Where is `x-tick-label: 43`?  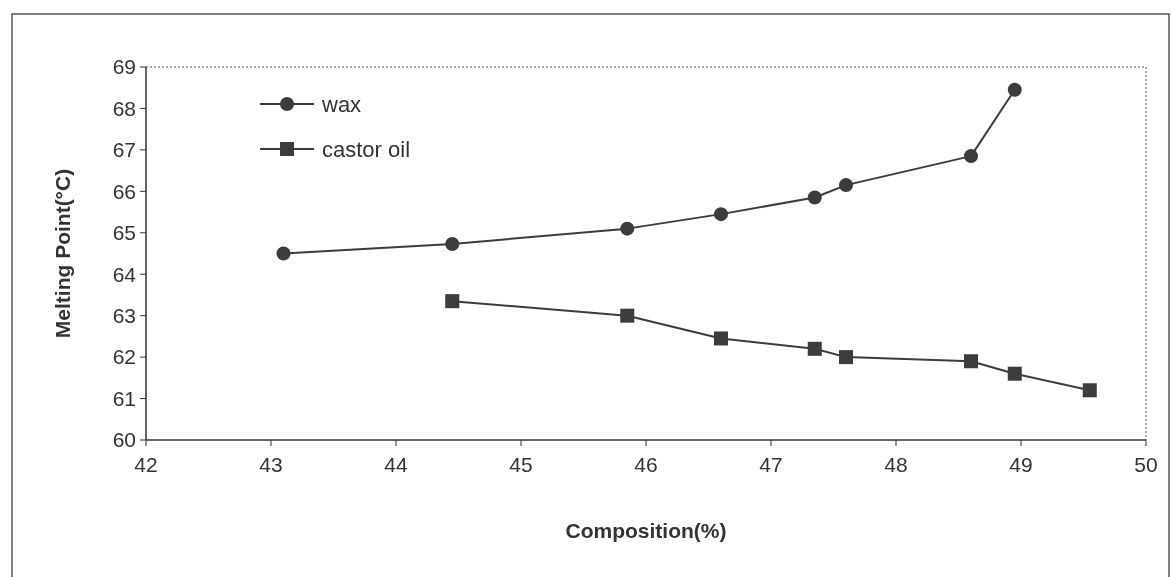 x-tick-label: 43 is located at coordinates (271, 464).